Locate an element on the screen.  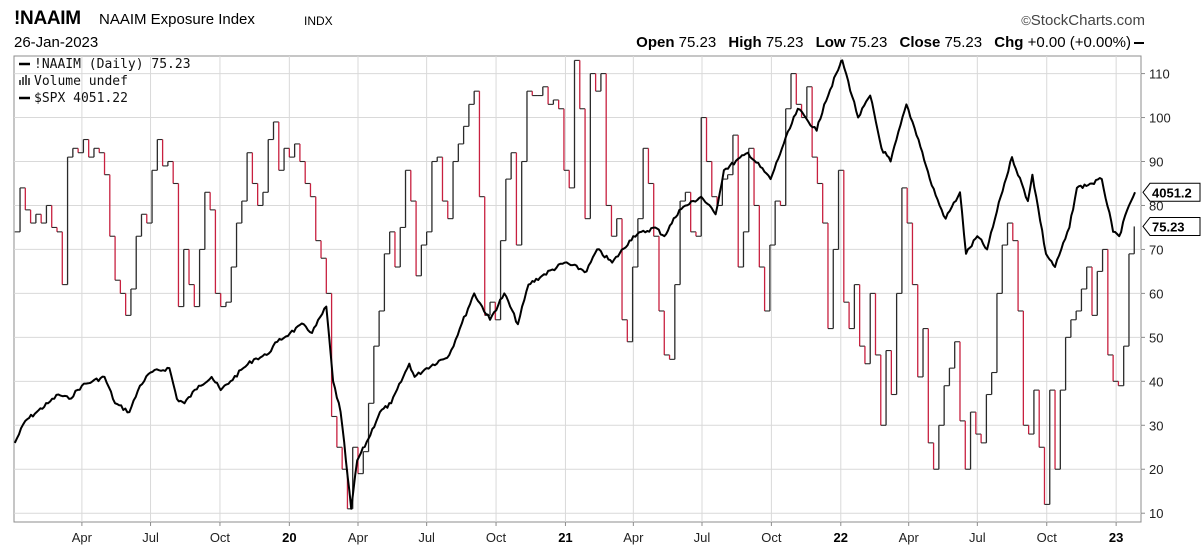
y-tick-label: 90 is located at coordinates (1156, 162).